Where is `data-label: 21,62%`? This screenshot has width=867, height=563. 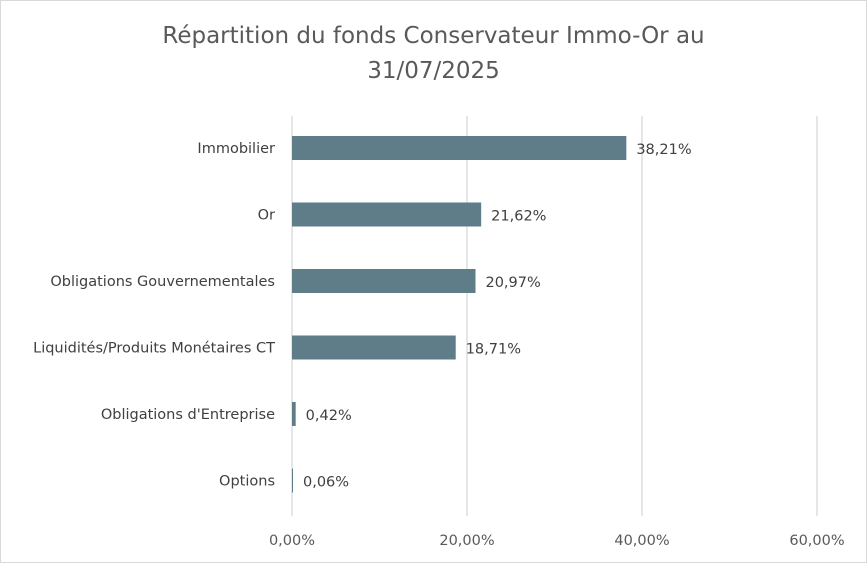
data-label: 21,62% is located at coordinates (518, 217).